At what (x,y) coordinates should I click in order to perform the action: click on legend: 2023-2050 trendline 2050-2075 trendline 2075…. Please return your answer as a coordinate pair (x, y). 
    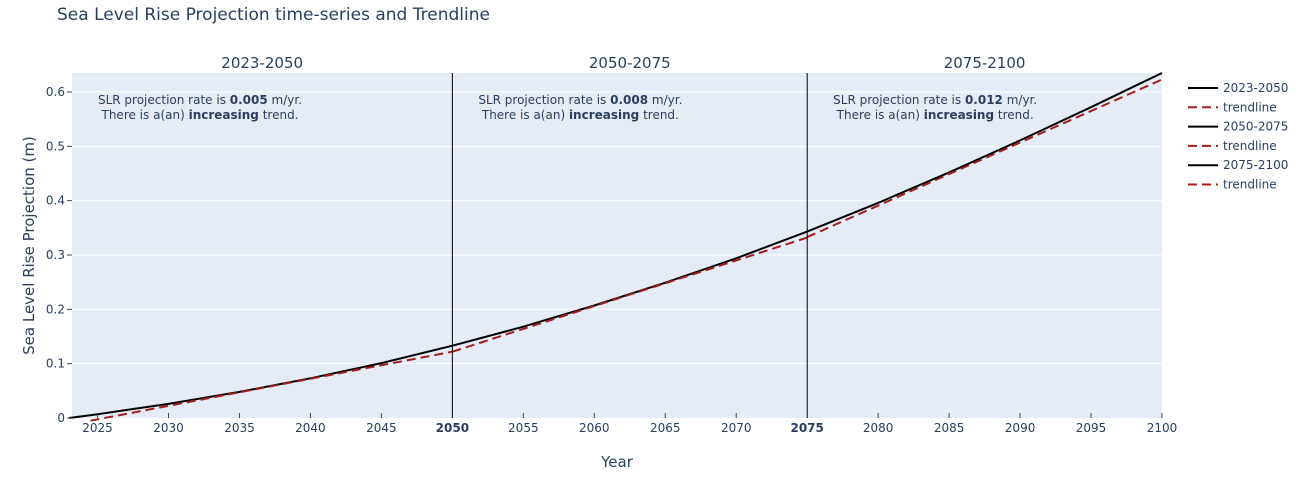
    Looking at the image, I should click on (1238, 136).